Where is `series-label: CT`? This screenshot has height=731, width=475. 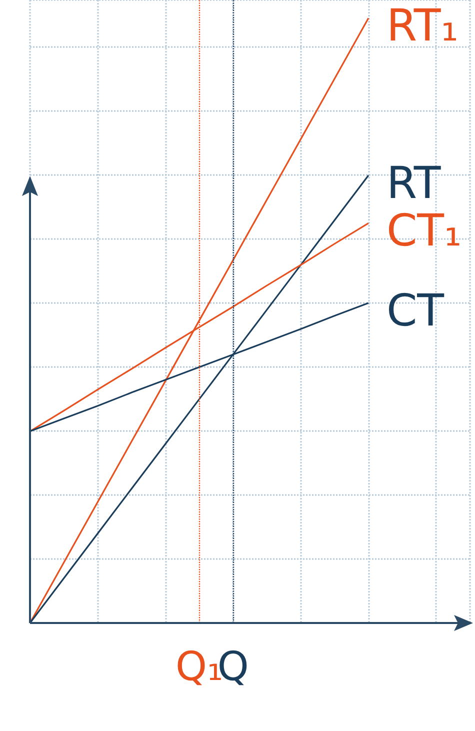
series-label: CT is located at coordinates (415, 311).